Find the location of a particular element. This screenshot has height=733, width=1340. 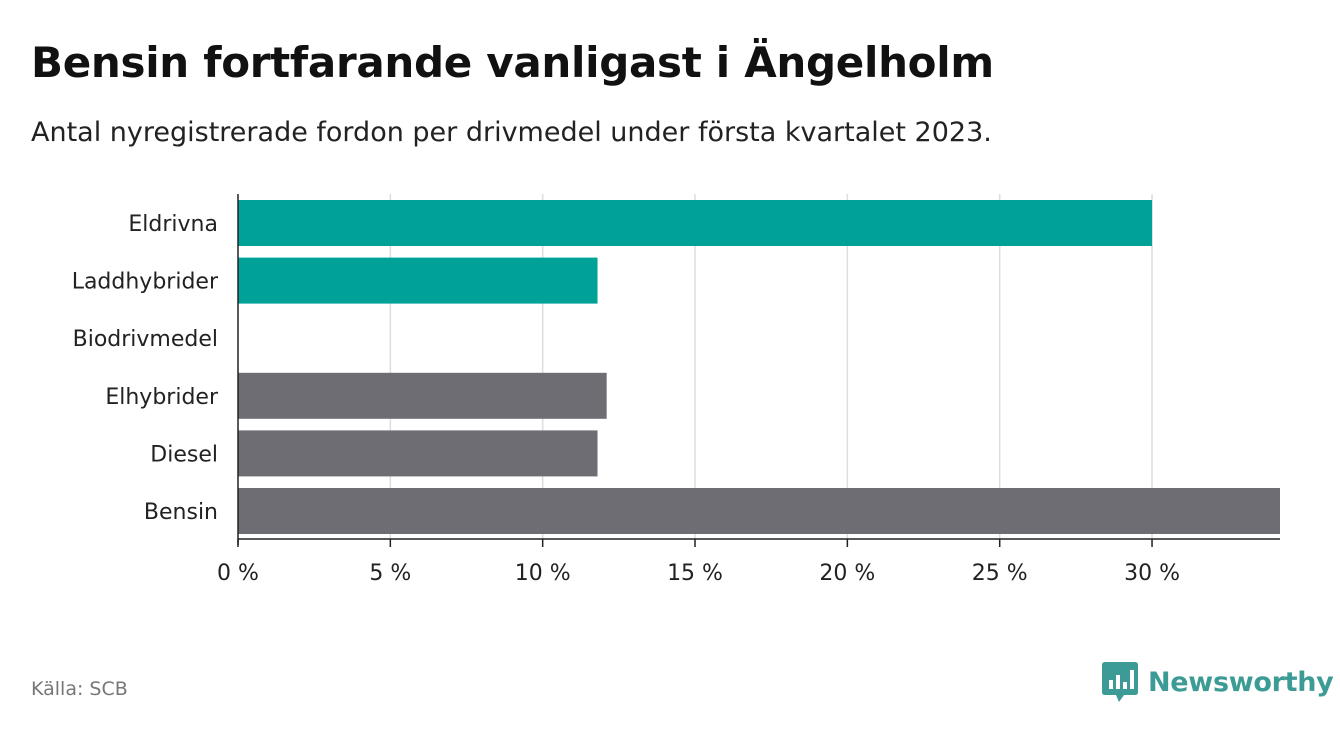

chart-title: Bensin fortfarande vanligast i Ängelholm is located at coordinates (512, 62).